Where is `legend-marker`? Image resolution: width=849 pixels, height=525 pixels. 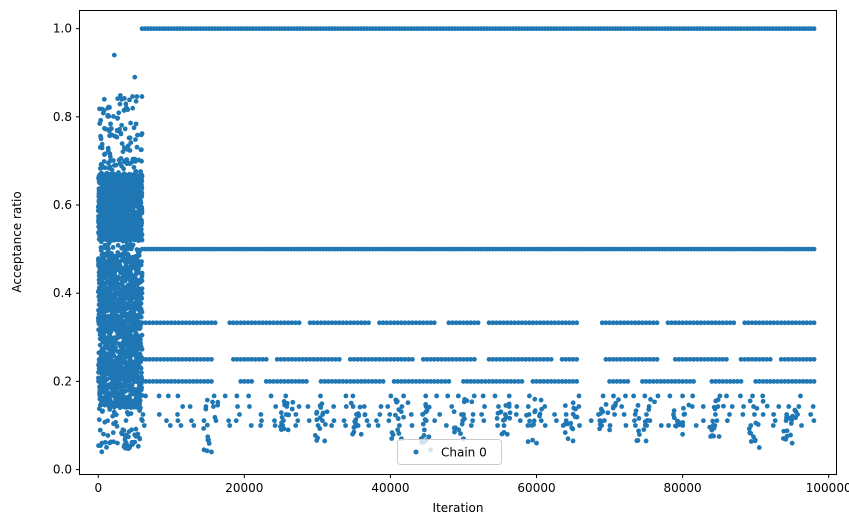
legend-marker is located at coordinates (416, 452).